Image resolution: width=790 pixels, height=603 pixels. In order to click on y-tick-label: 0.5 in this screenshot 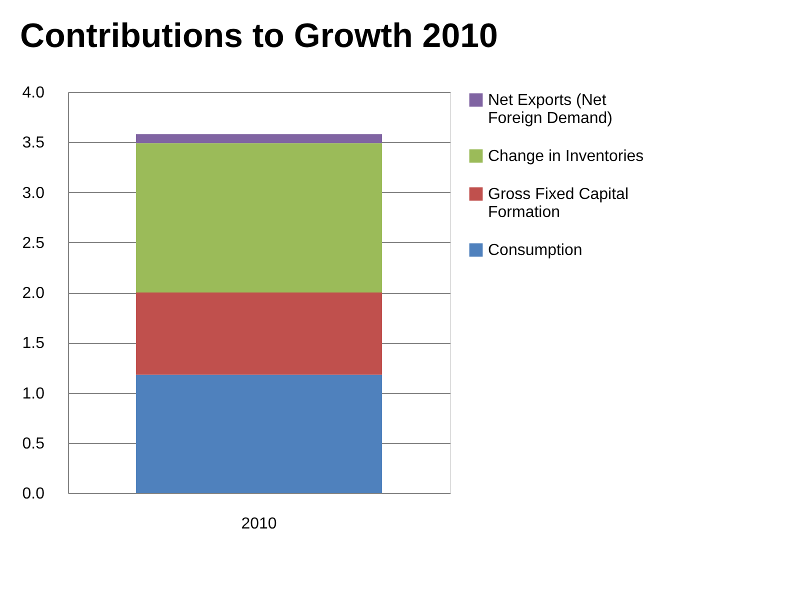, I will do `click(33, 443)`.